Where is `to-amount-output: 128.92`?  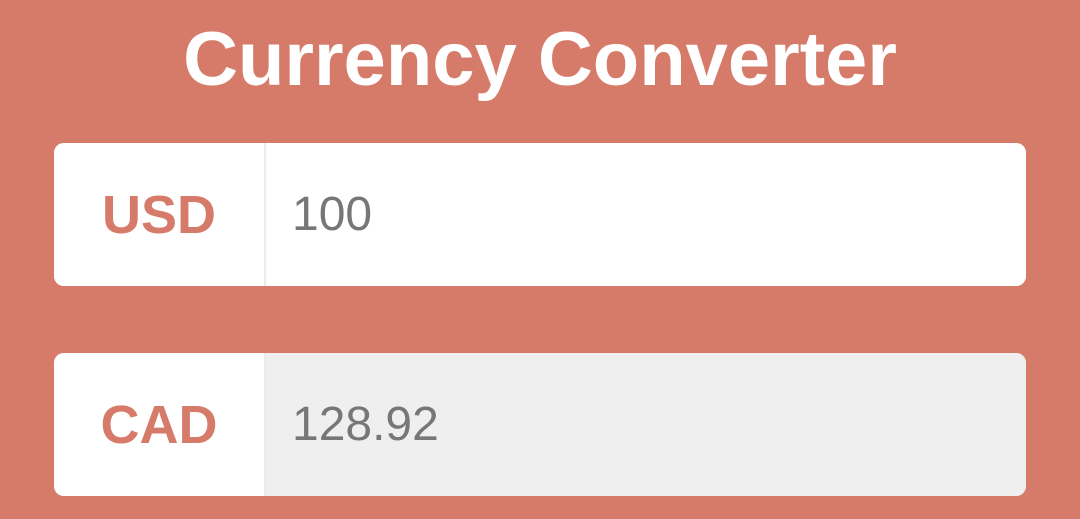
to-amount-output: 128.92 is located at coordinates (365, 424).